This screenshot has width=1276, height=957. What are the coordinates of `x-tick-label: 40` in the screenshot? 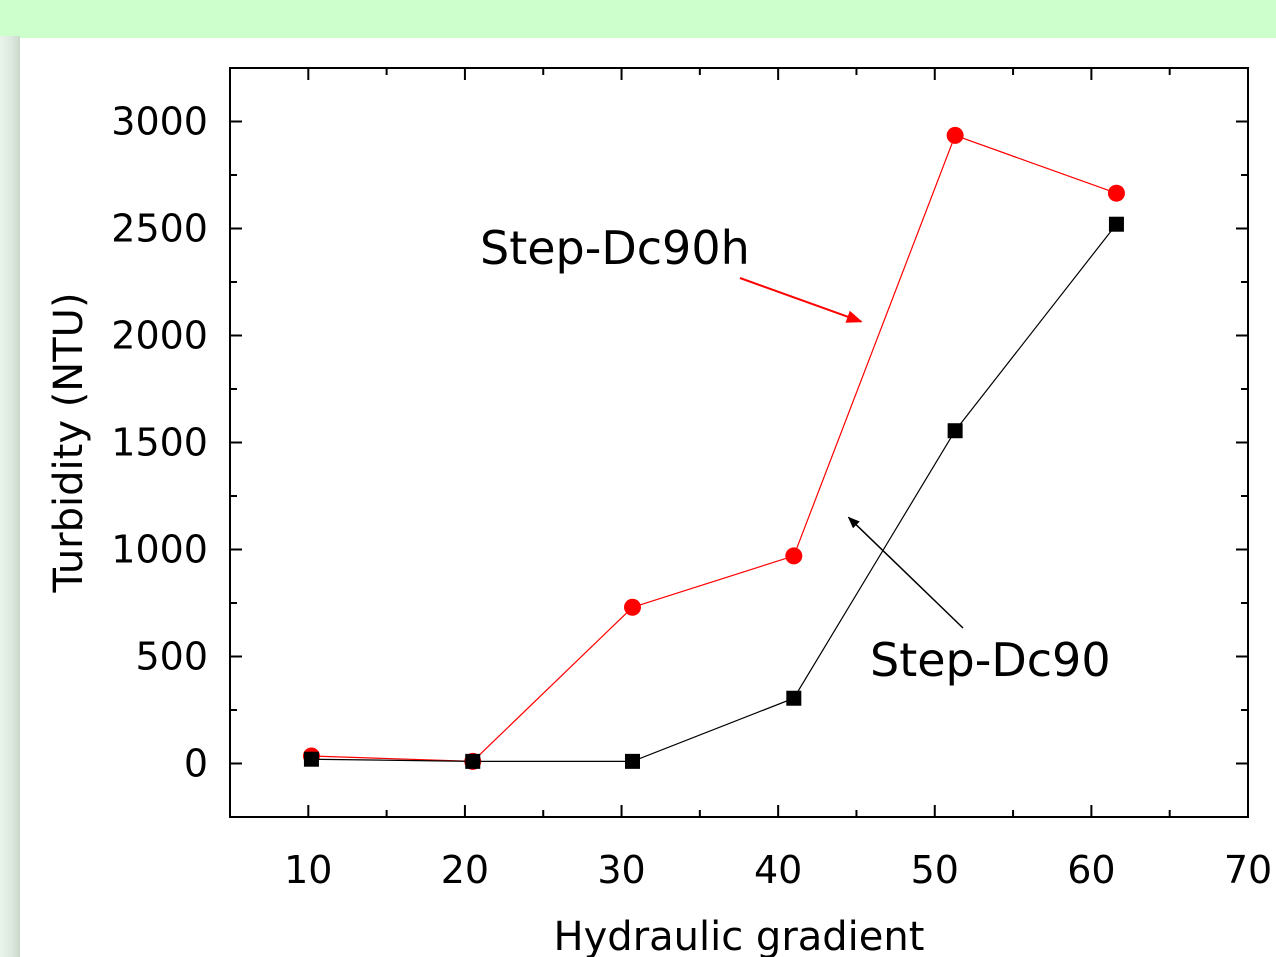 It's located at (778, 870).